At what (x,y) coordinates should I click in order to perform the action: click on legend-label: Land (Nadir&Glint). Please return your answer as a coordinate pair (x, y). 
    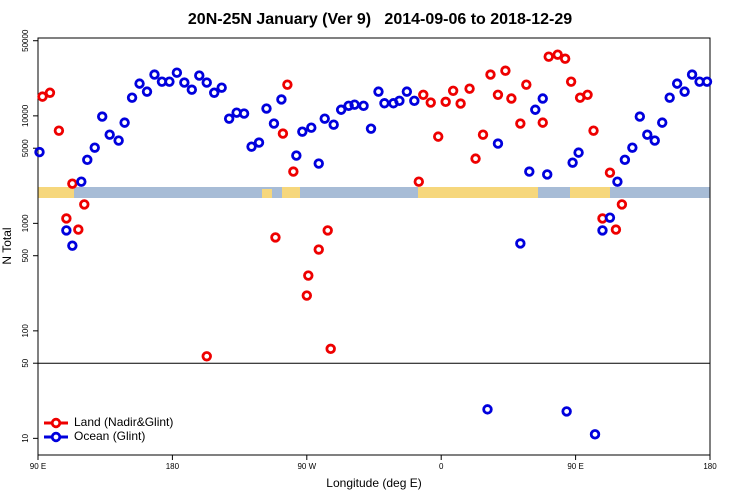
    Looking at the image, I should click on (123, 422).